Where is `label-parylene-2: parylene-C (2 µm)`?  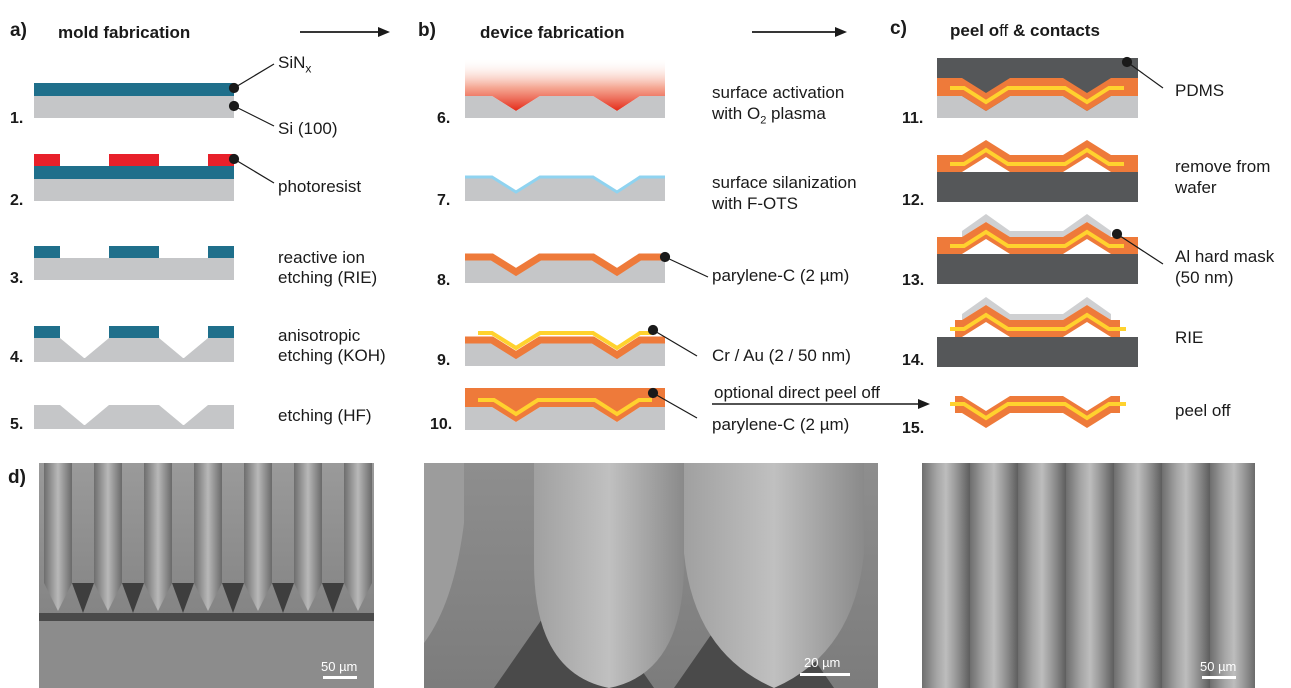
label-parylene-2: parylene-C (2 µm) is located at coordinates (781, 424).